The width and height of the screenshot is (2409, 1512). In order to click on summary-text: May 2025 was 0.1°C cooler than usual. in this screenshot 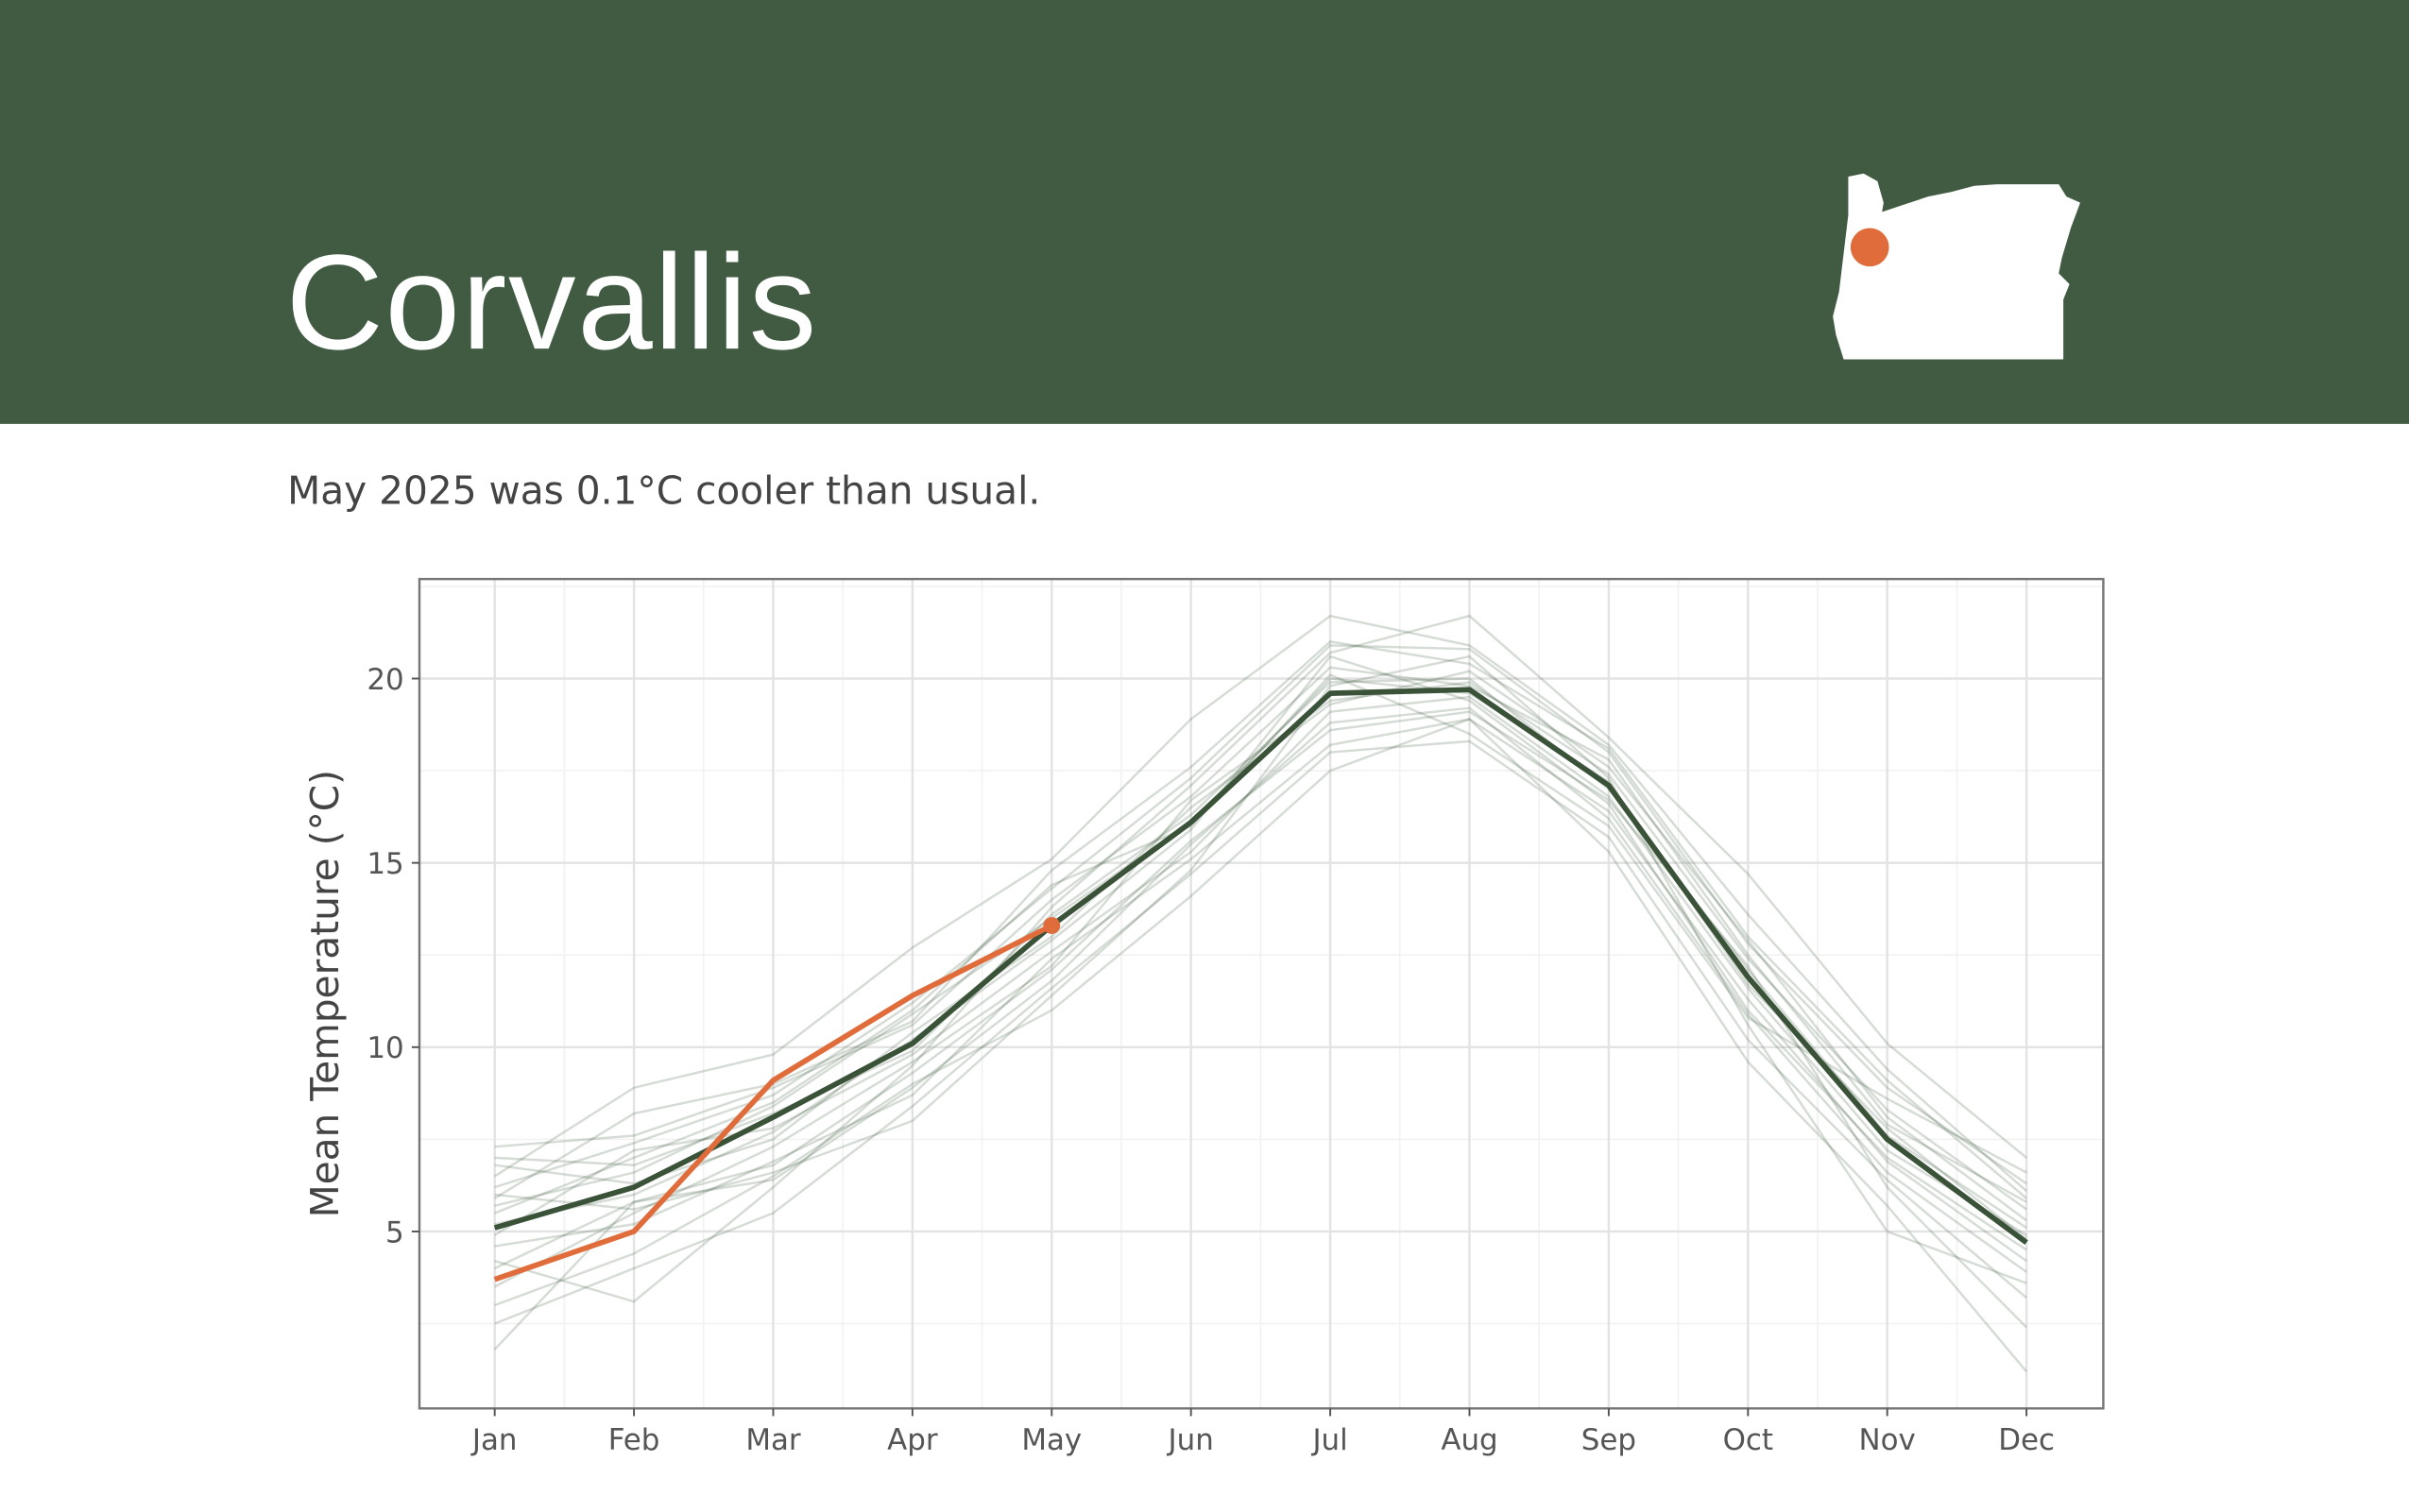, I will do `click(664, 491)`.